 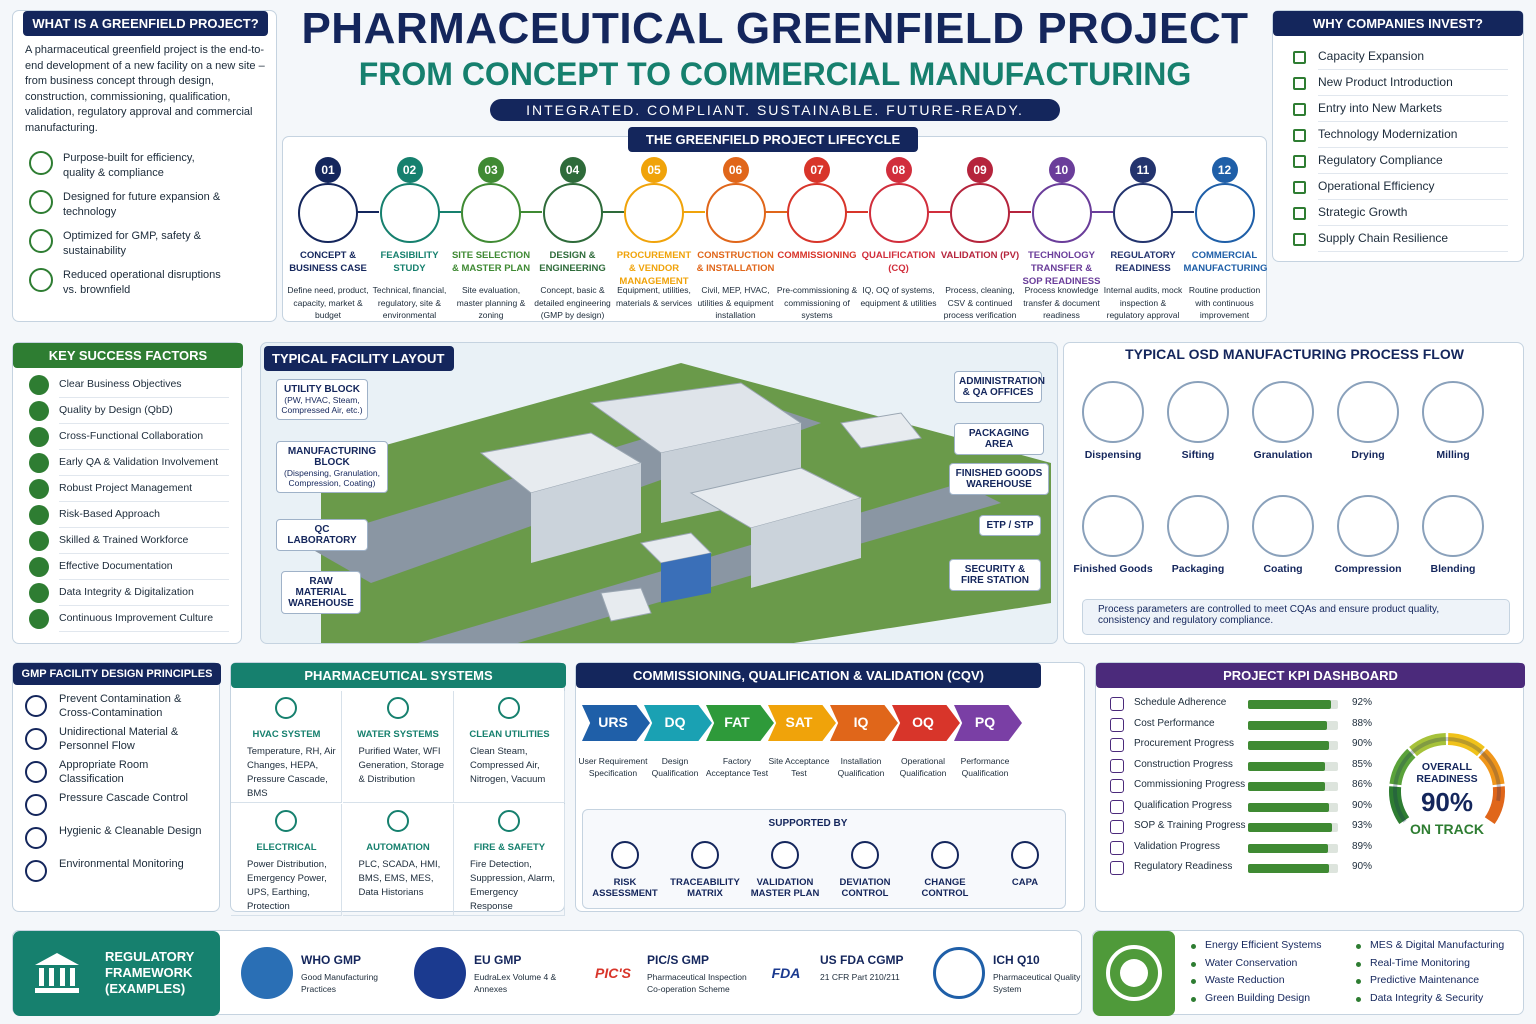 What do you see at coordinates (945, 888) in the screenshot?
I see `support: CHANGE CONTROL` at bounding box center [945, 888].